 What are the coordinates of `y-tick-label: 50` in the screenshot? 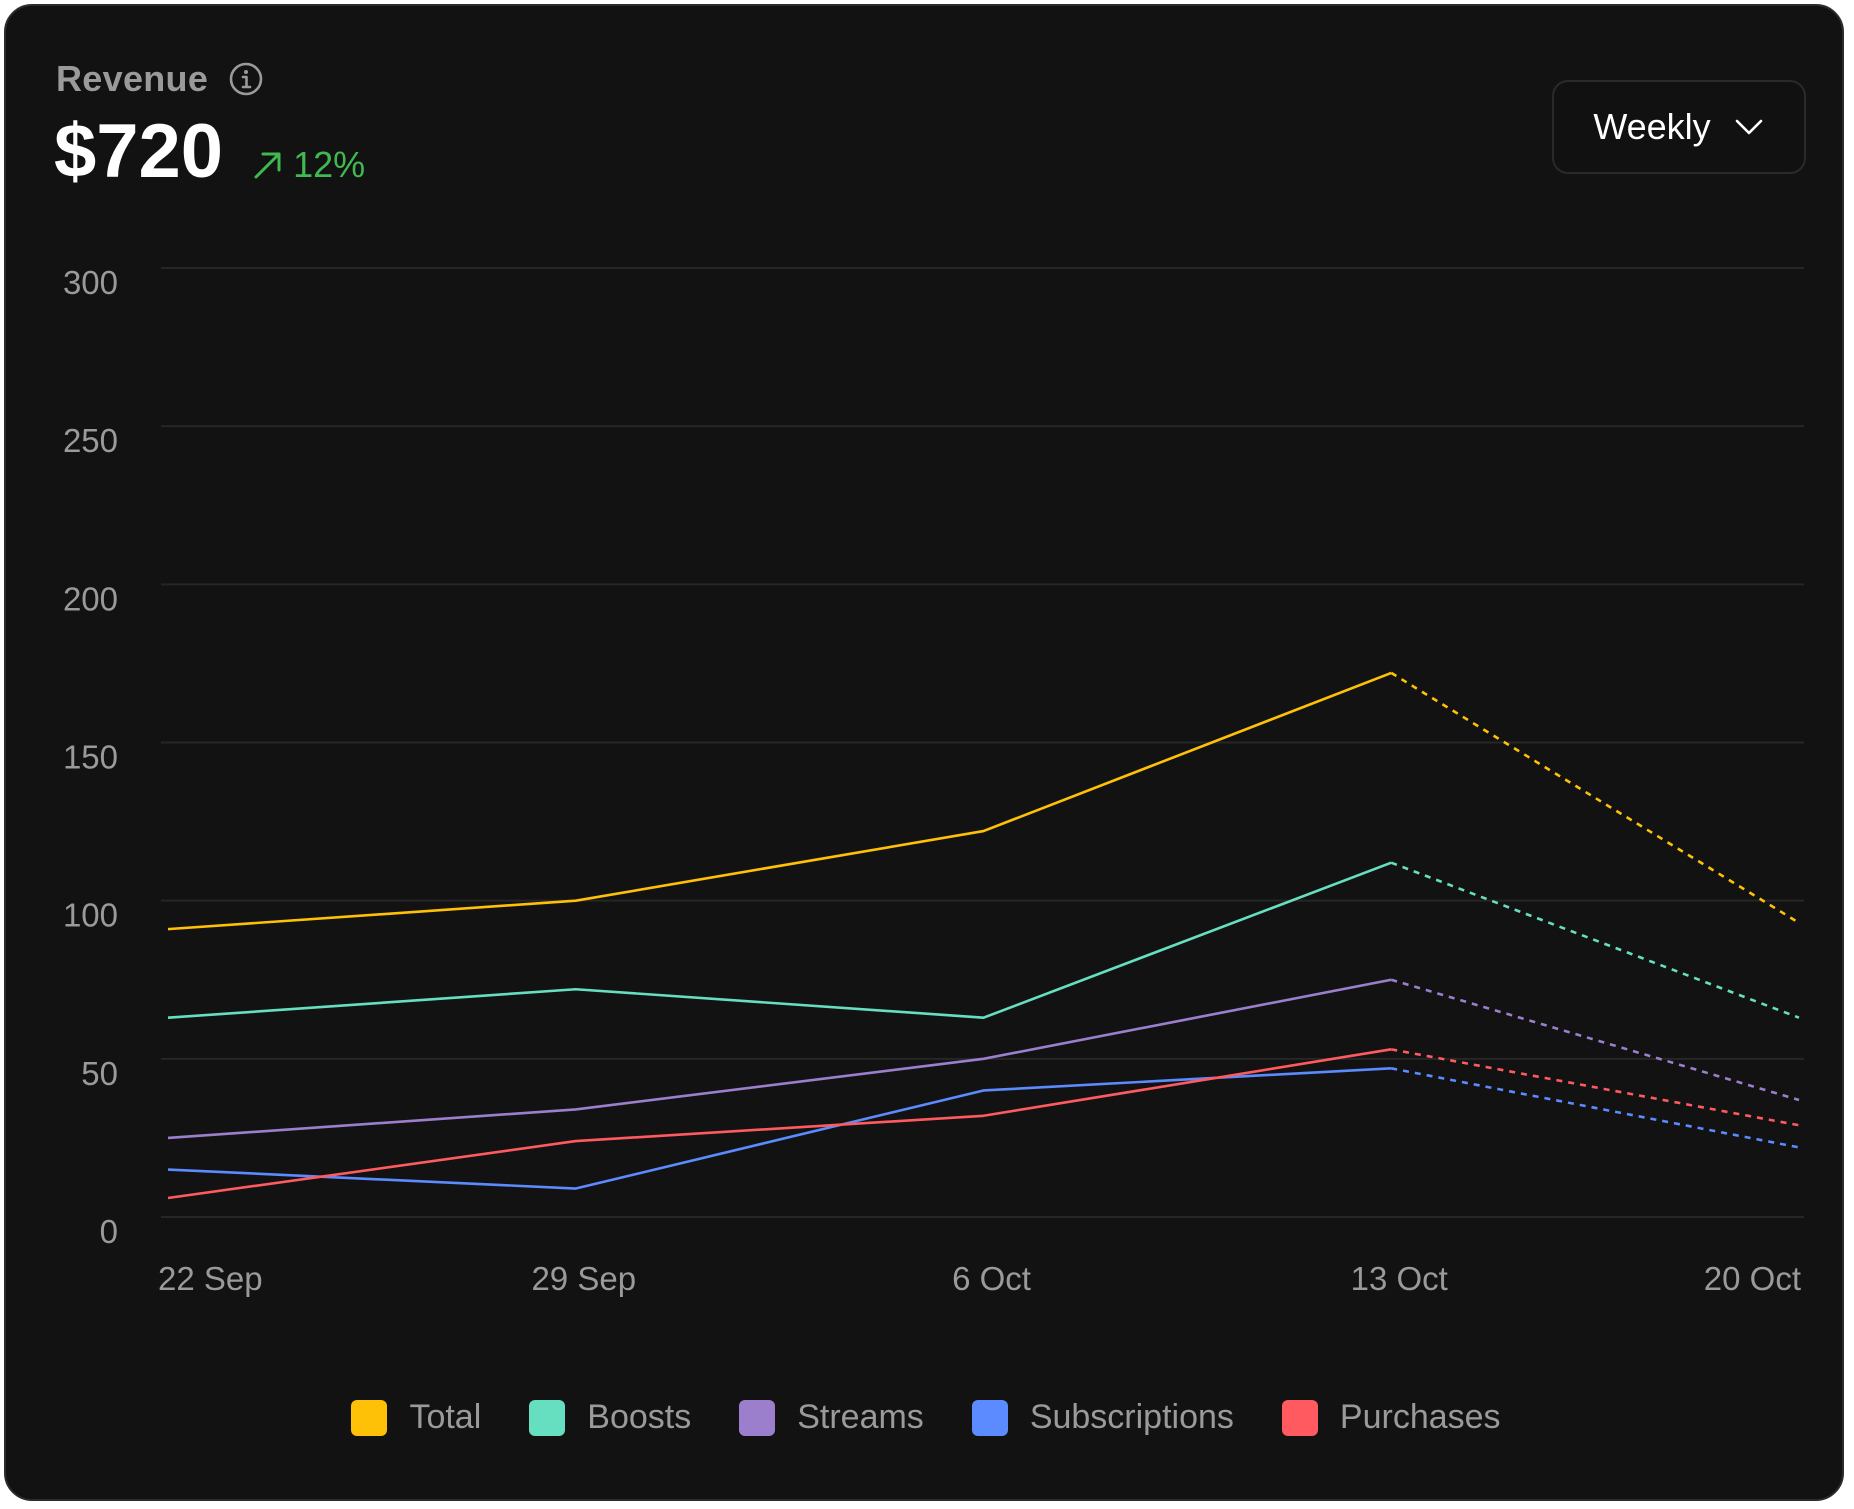 It's located at (99, 1073).